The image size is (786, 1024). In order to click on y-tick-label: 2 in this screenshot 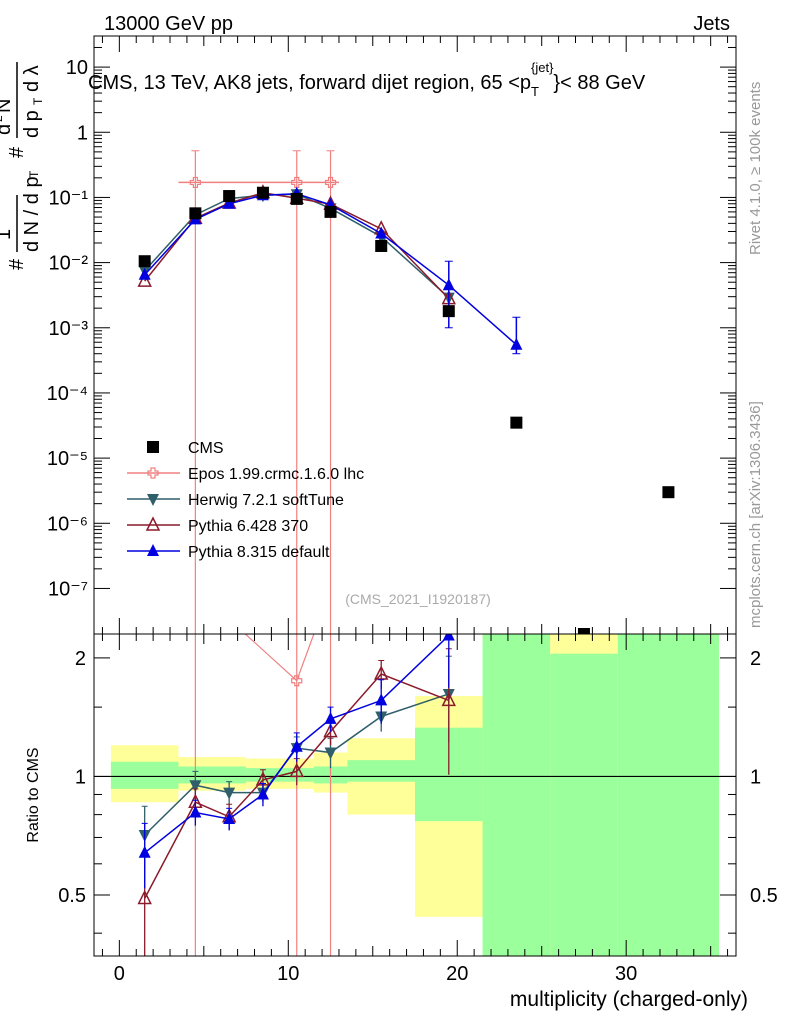, I will do `click(80, 659)`.